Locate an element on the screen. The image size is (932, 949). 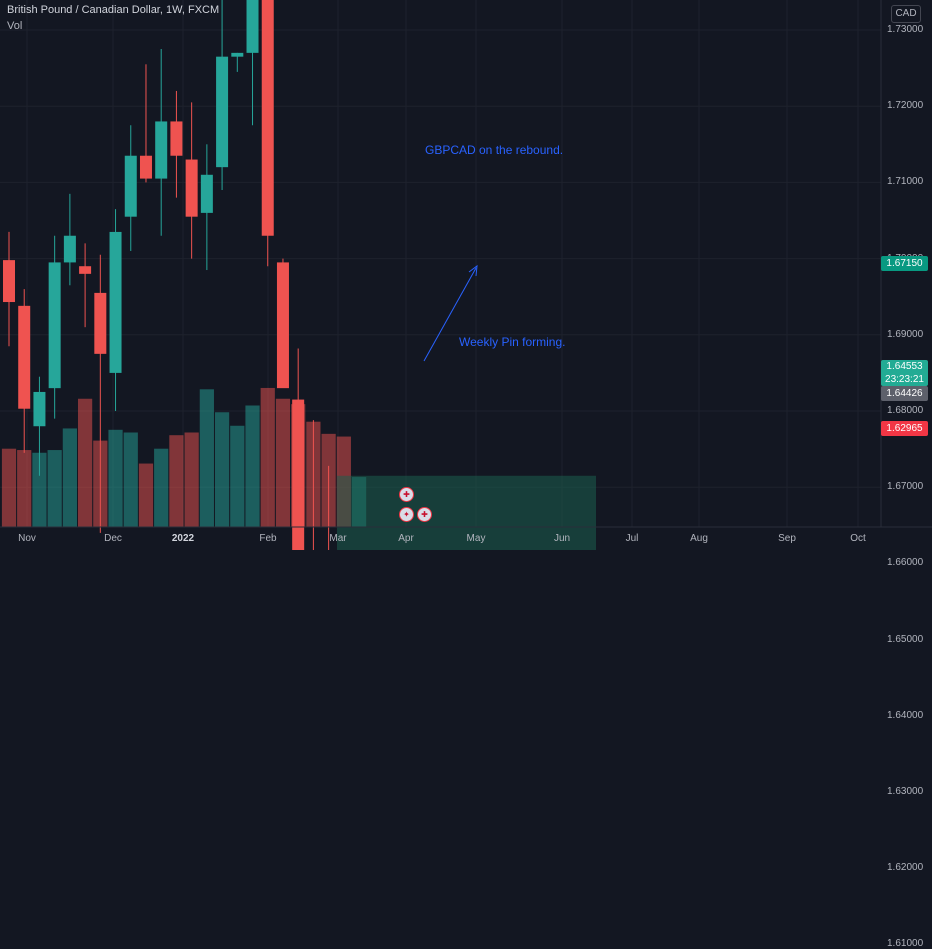
price-tick-label: 1.62000 is located at coordinates (905, 868).